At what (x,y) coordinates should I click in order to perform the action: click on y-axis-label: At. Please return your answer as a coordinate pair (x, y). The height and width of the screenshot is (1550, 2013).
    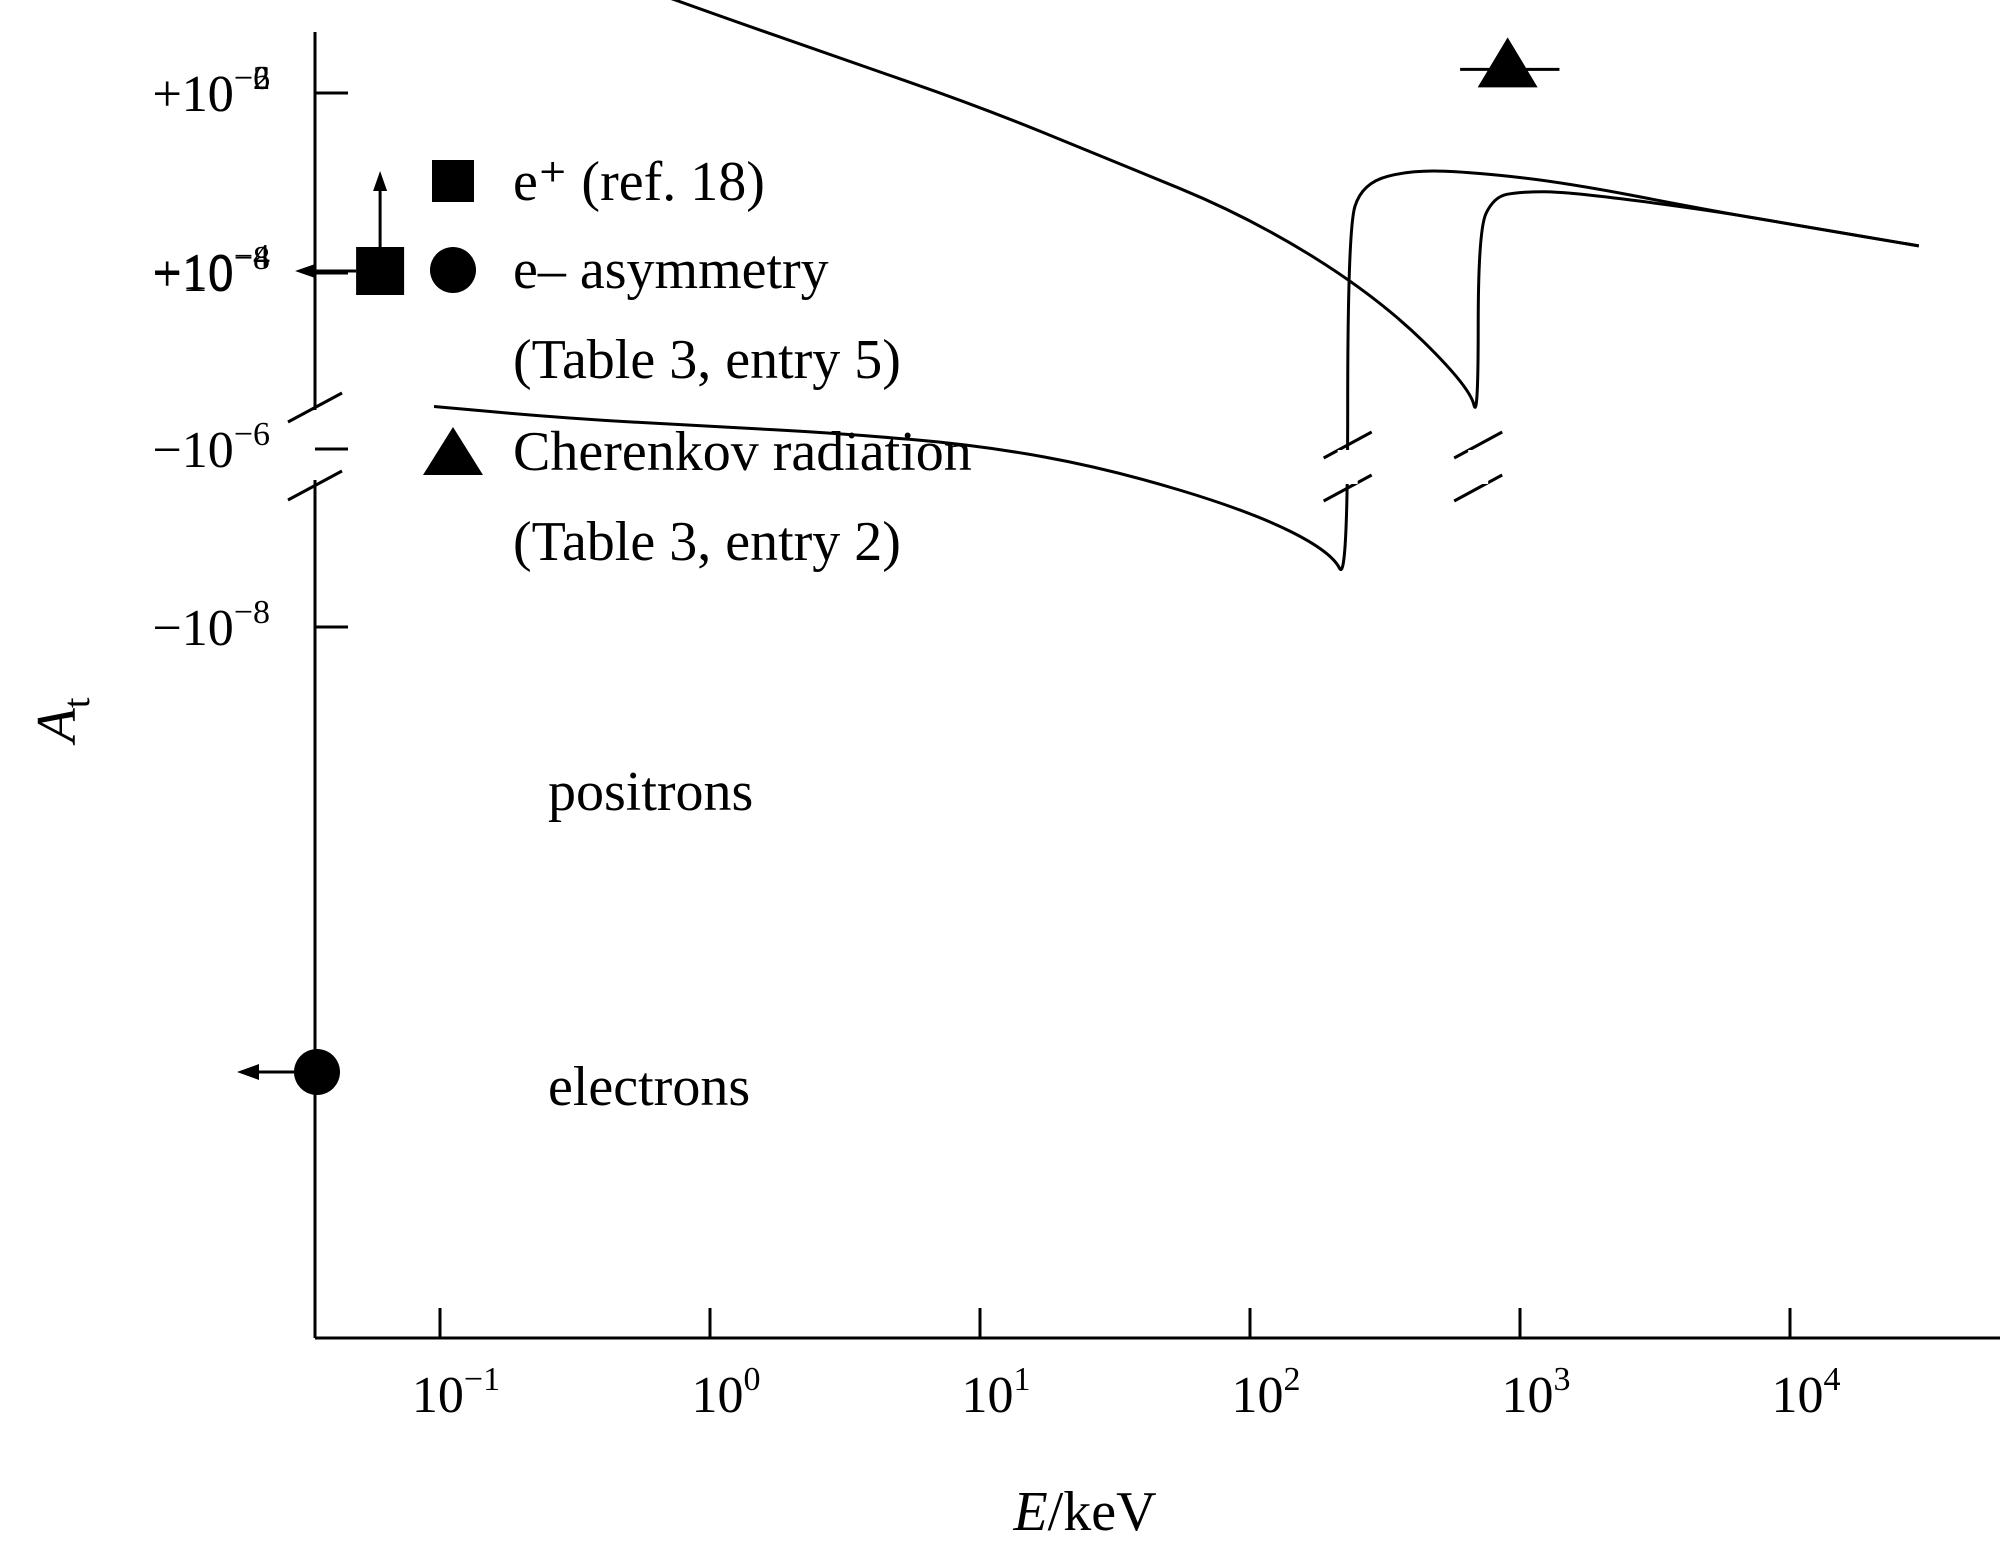
    Looking at the image, I should click on (62, 721).